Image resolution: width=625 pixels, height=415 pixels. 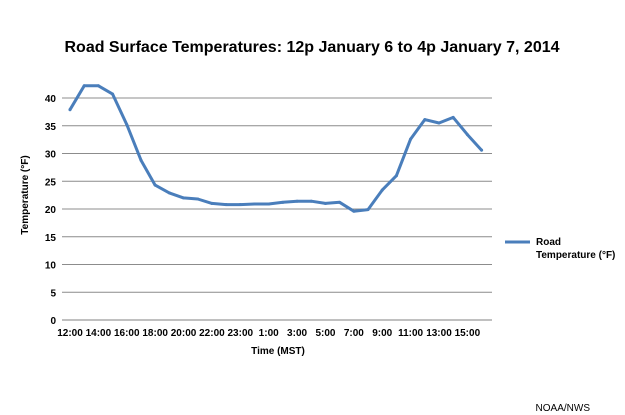 I want to click on y-tick-label: 40, so click(x=51, y=99).